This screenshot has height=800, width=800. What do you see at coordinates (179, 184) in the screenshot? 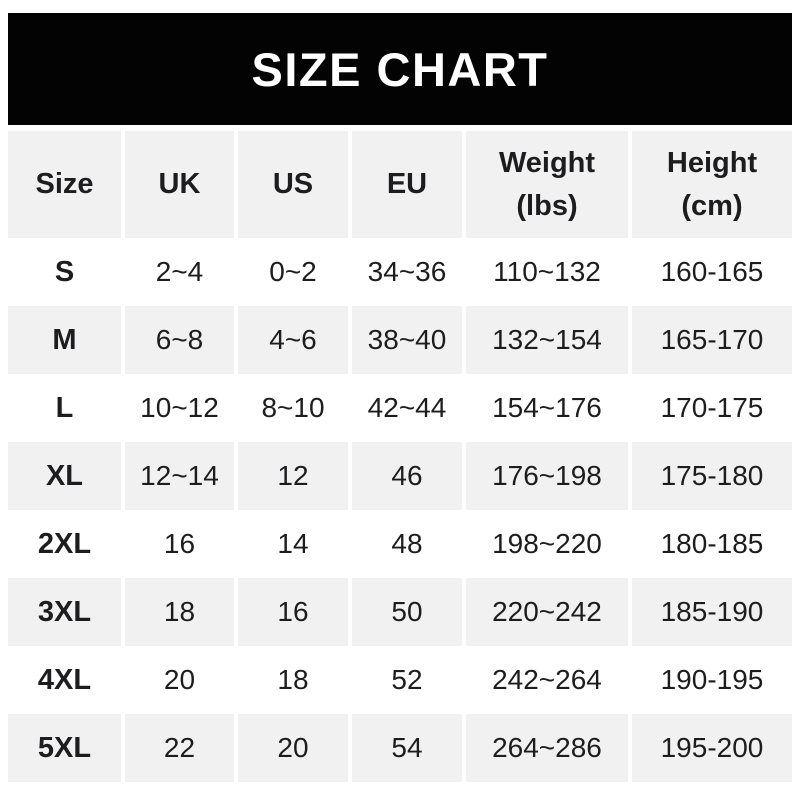
I see `header-cell-uk: UK` at bounding box center [179, 184].